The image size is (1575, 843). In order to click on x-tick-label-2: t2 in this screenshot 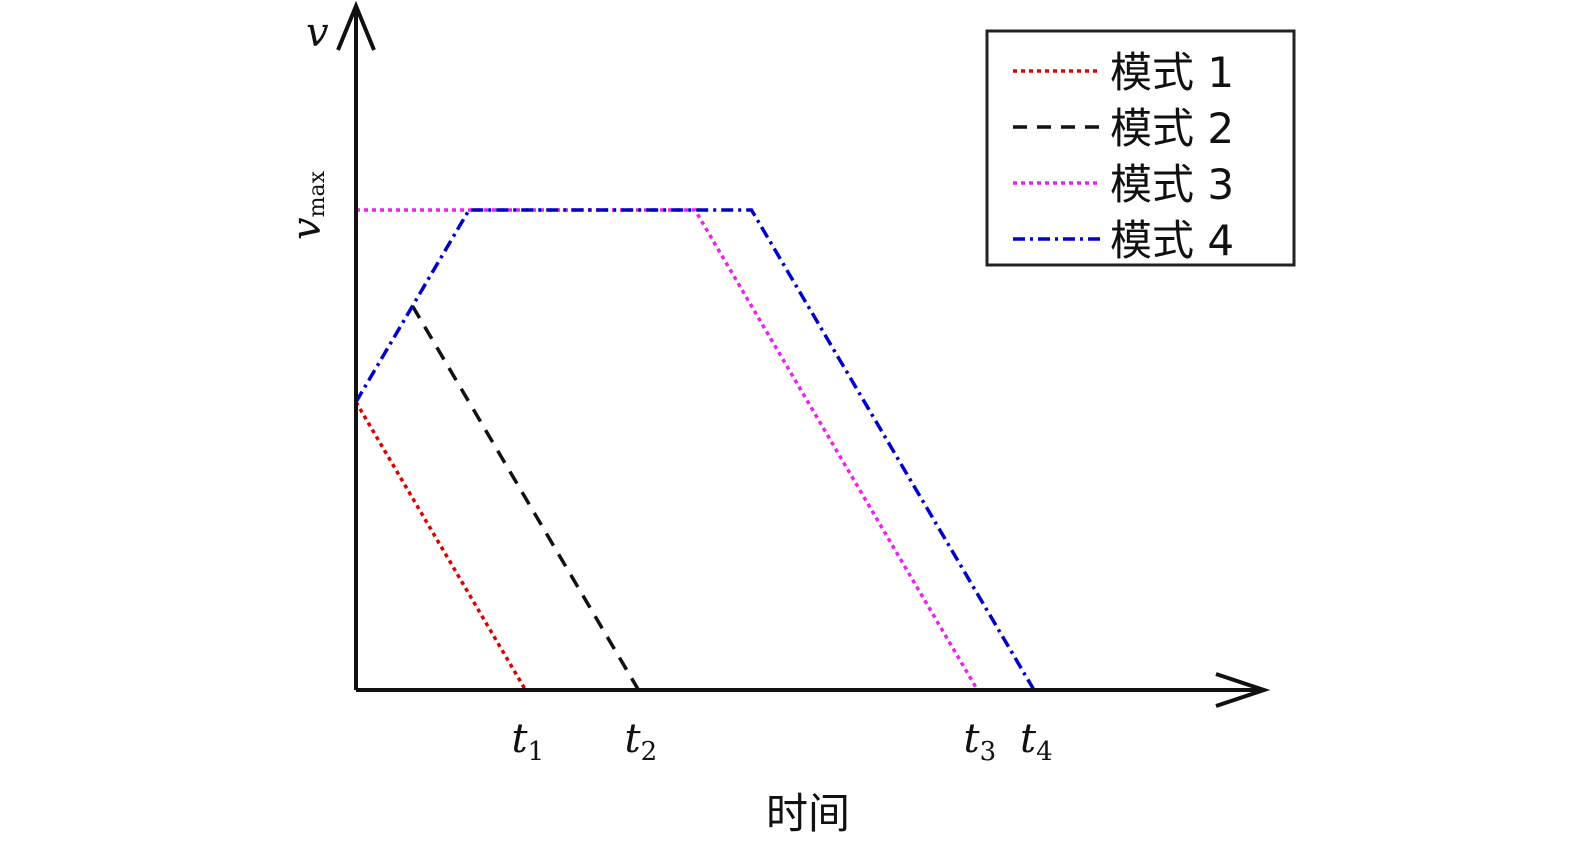, I will do `click(641, 741)`.